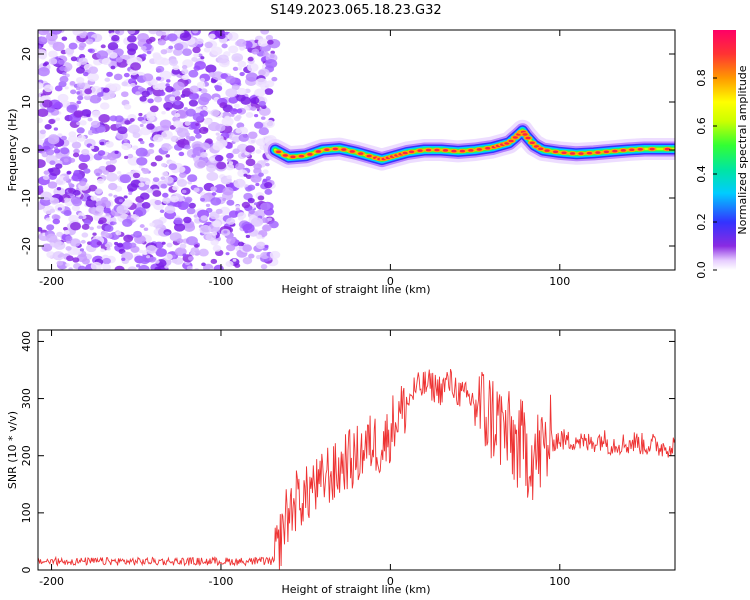  Describe the element at coordinates (26, 512) in the screenshot. I see `snr-y-tick-label: 100` at that location.